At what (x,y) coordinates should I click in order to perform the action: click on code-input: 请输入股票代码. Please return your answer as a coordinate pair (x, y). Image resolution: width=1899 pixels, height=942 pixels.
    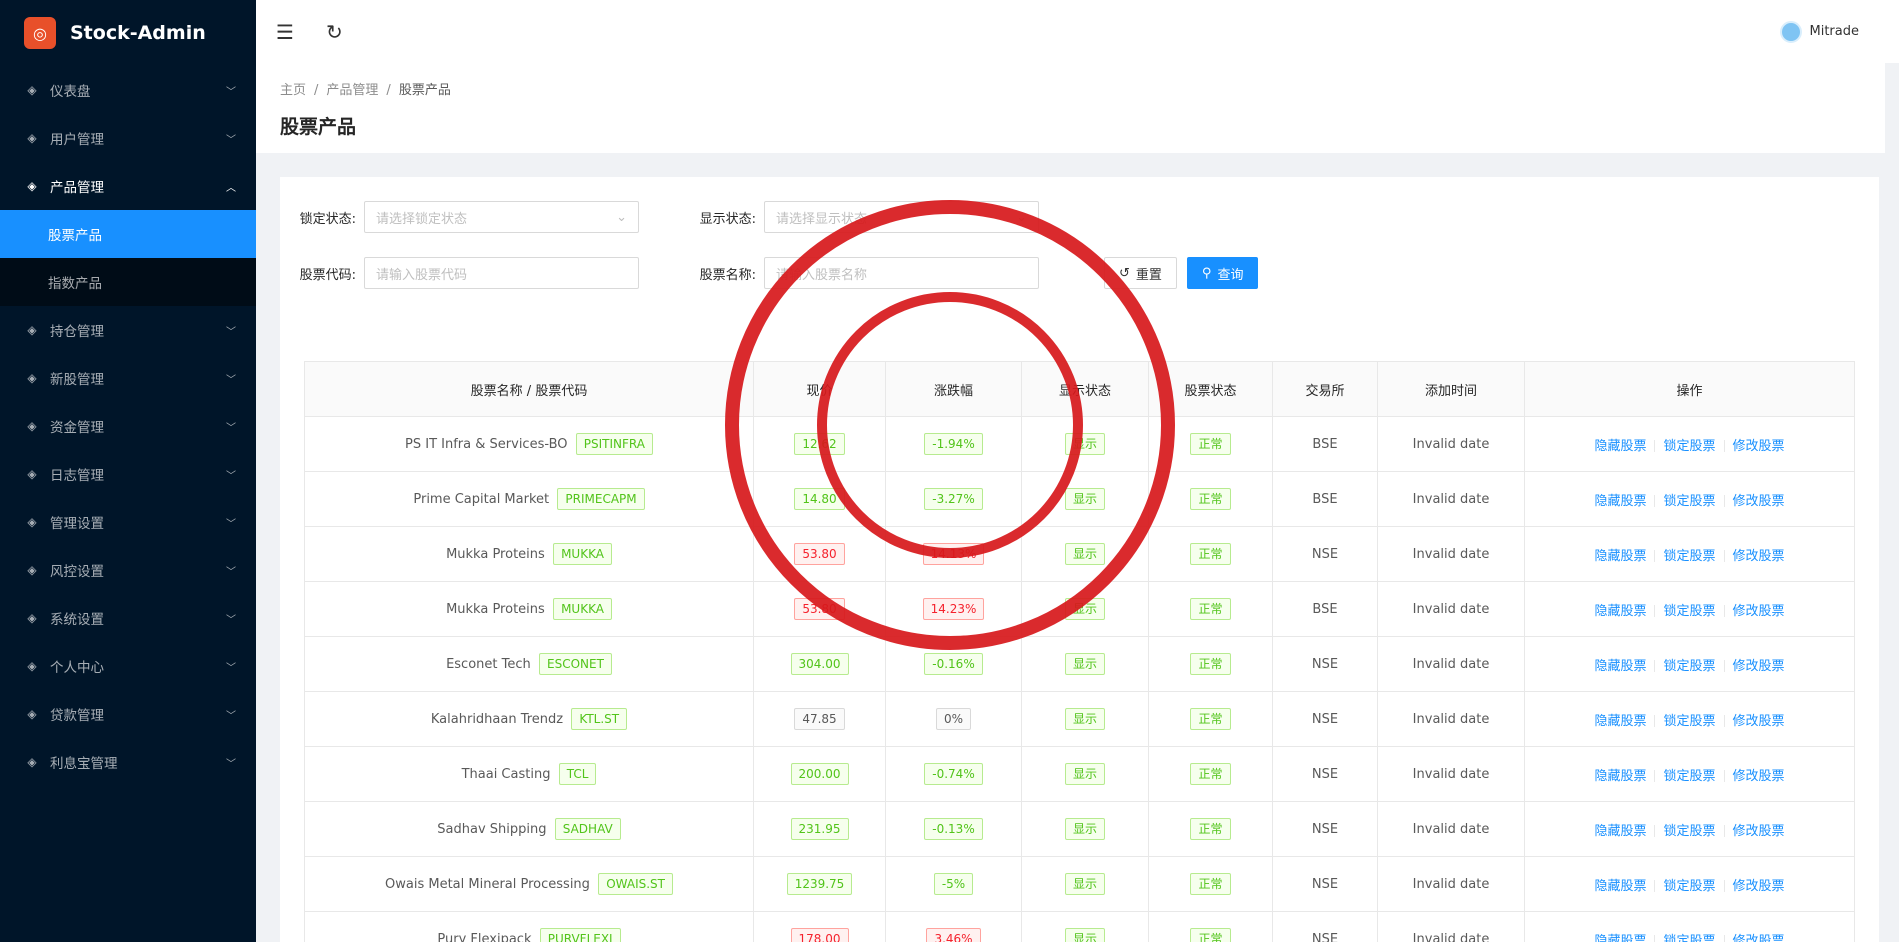
    Looking at the image, I should click on (501, 273).